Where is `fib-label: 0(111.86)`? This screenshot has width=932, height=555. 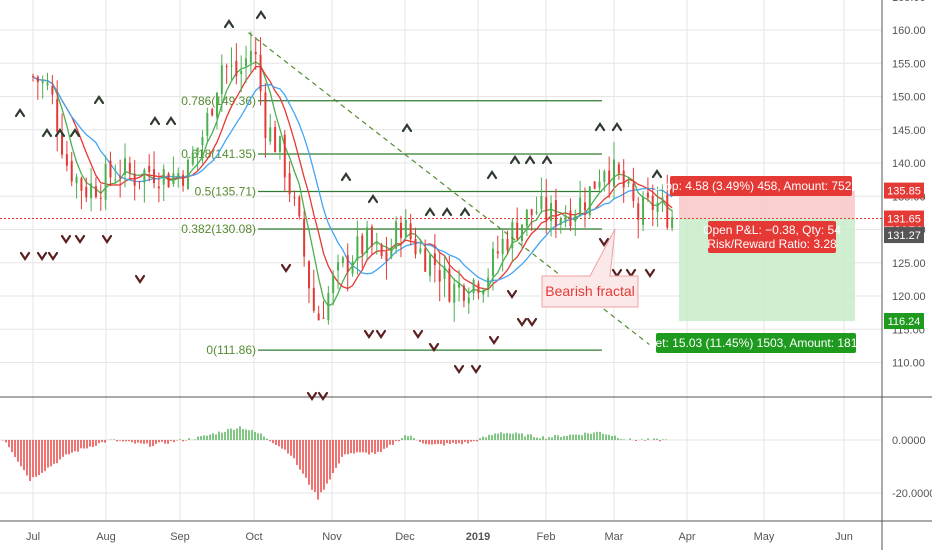 fib-label: 0(111.86) is located at coordinates (231, 350).